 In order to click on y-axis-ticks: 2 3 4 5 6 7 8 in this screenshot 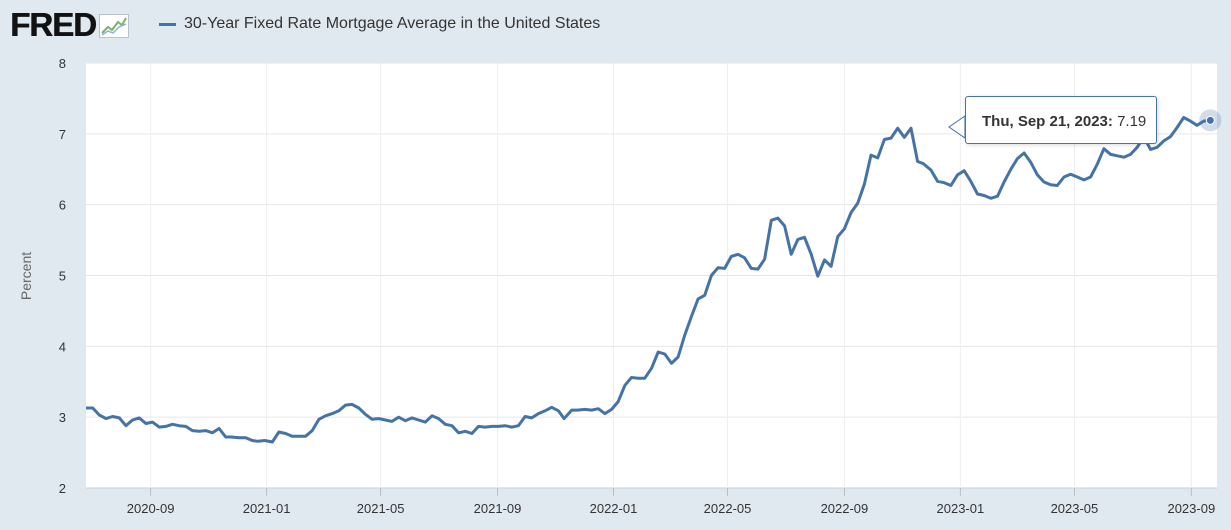, I will do `click(62, 276)`.